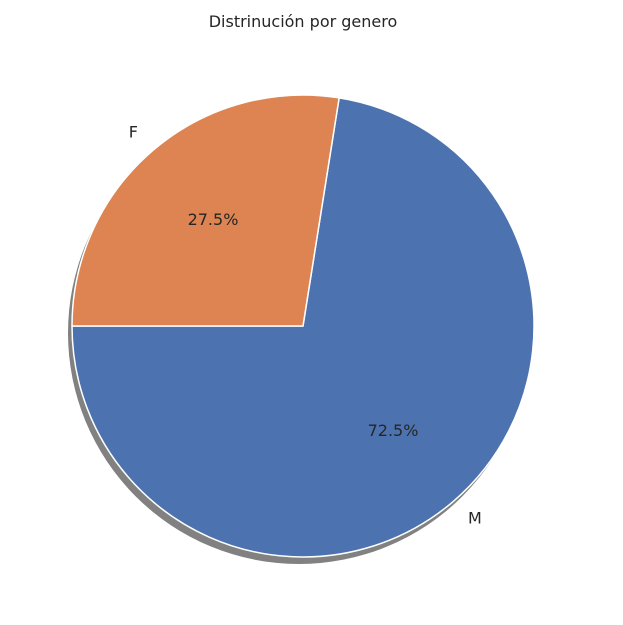  What do you see at coordinates (303, 21) in the screenshot?
I see `chart-title: Distrinución por genero` at bounding box center [303, 21].